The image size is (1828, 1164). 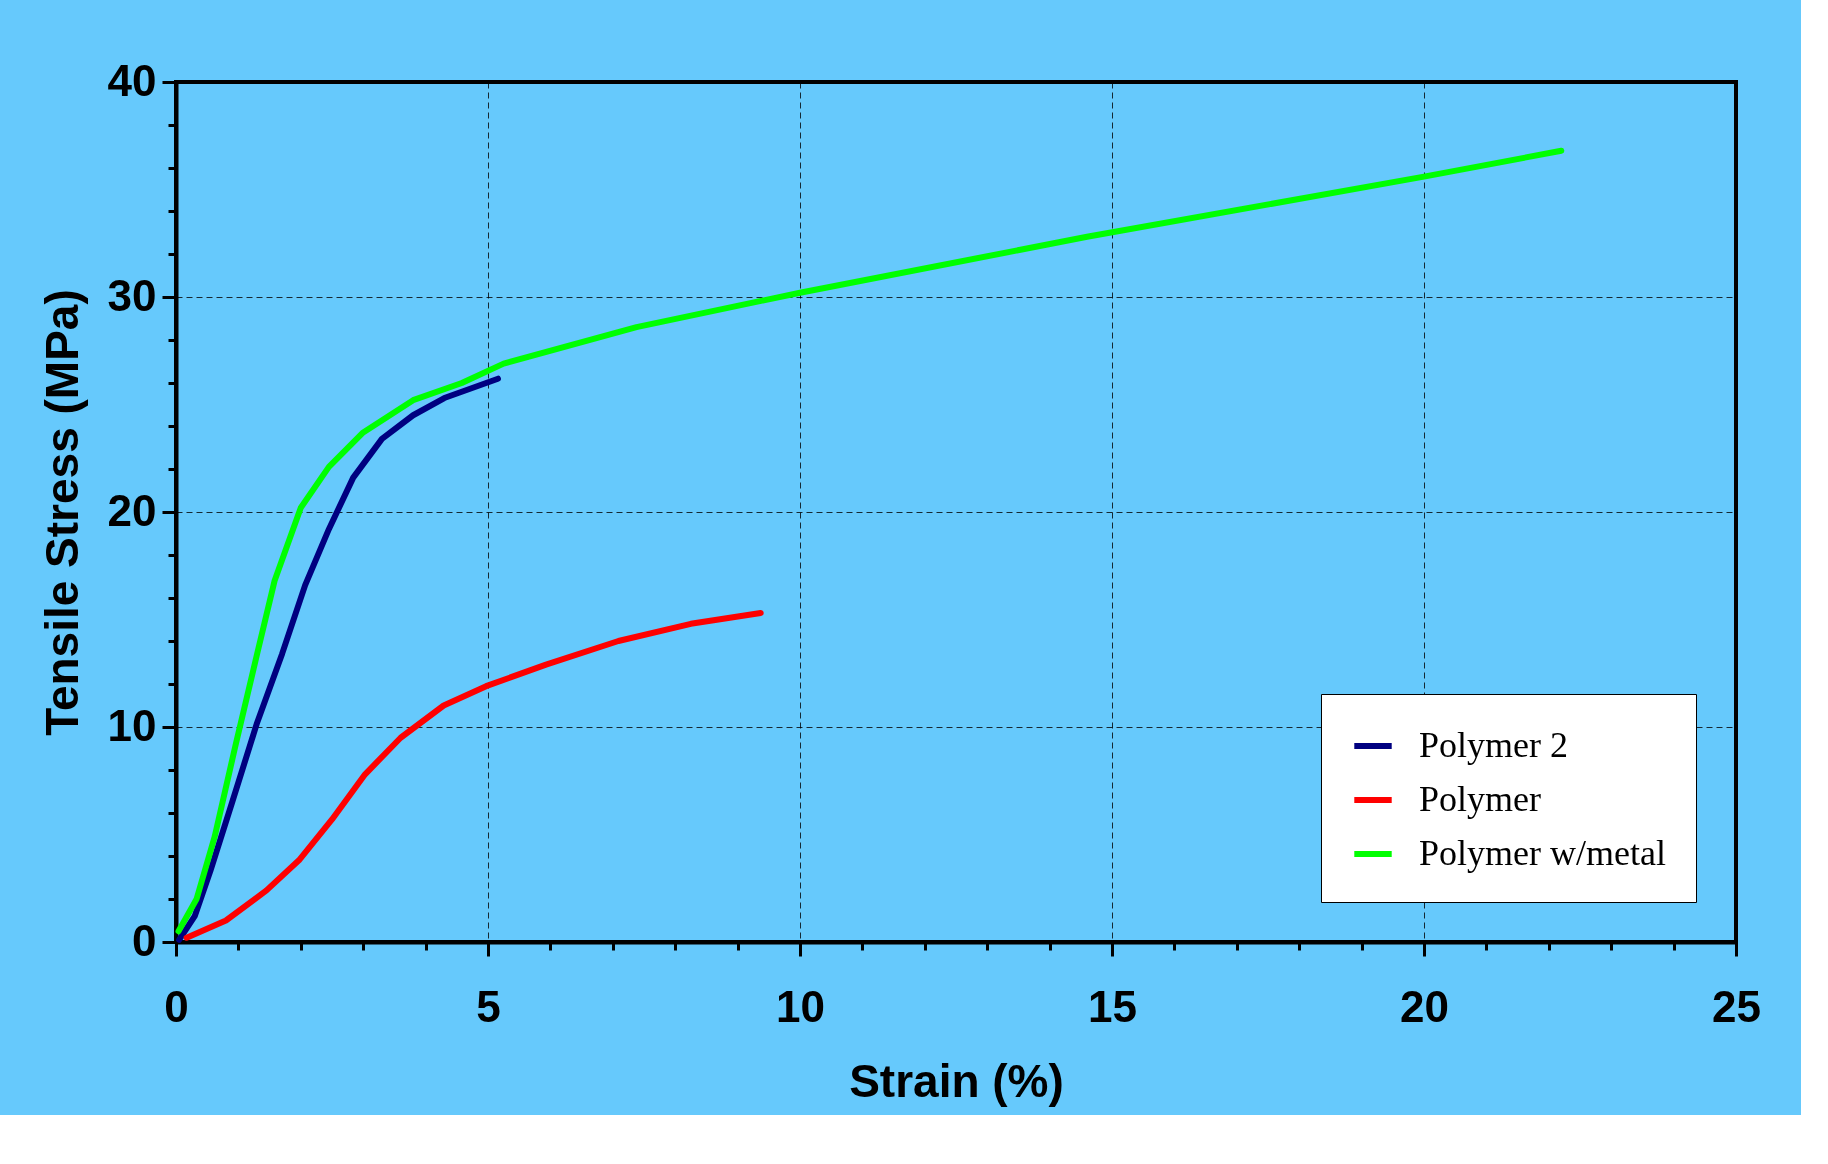 I want to click on x-tick-label: 0, so click(x=176, y=1006).